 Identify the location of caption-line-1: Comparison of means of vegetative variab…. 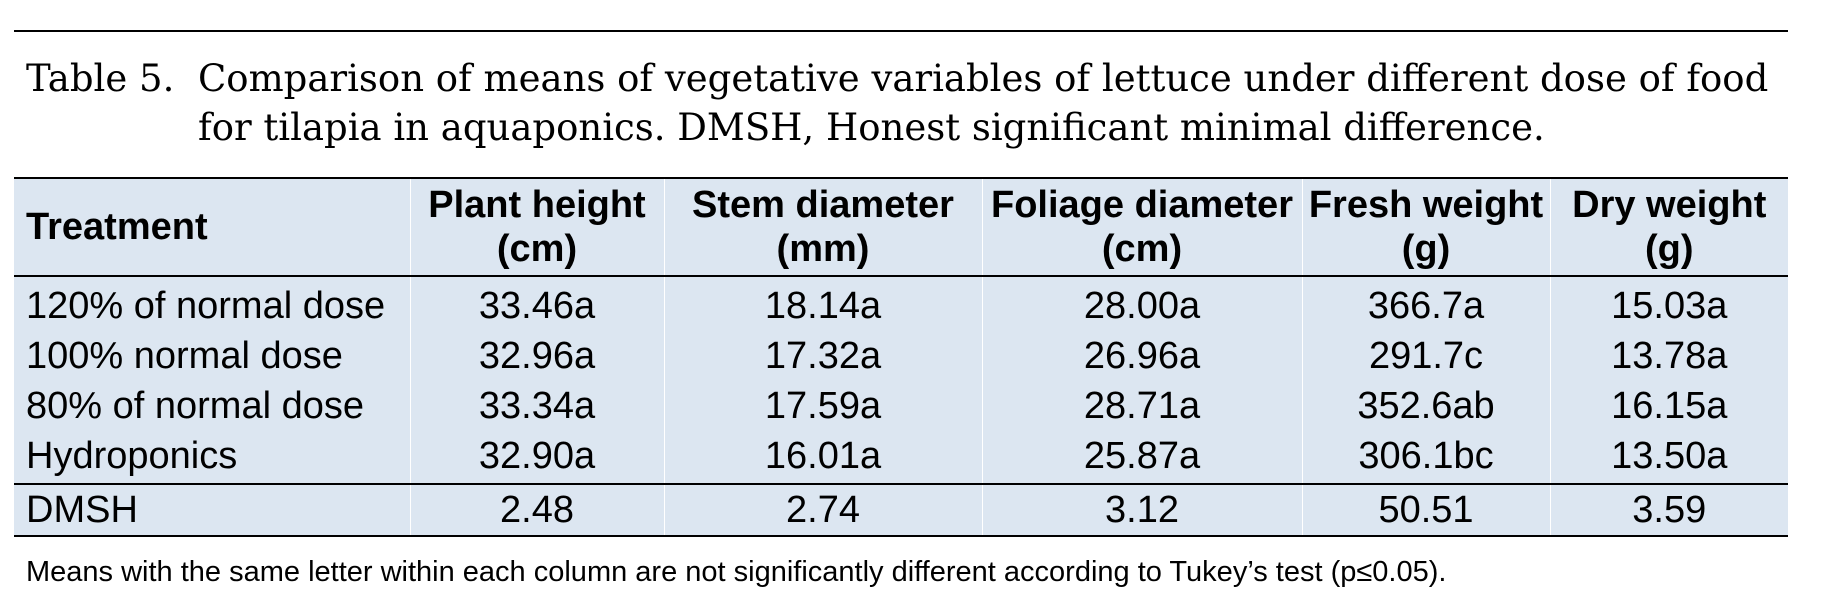
(983, 78).